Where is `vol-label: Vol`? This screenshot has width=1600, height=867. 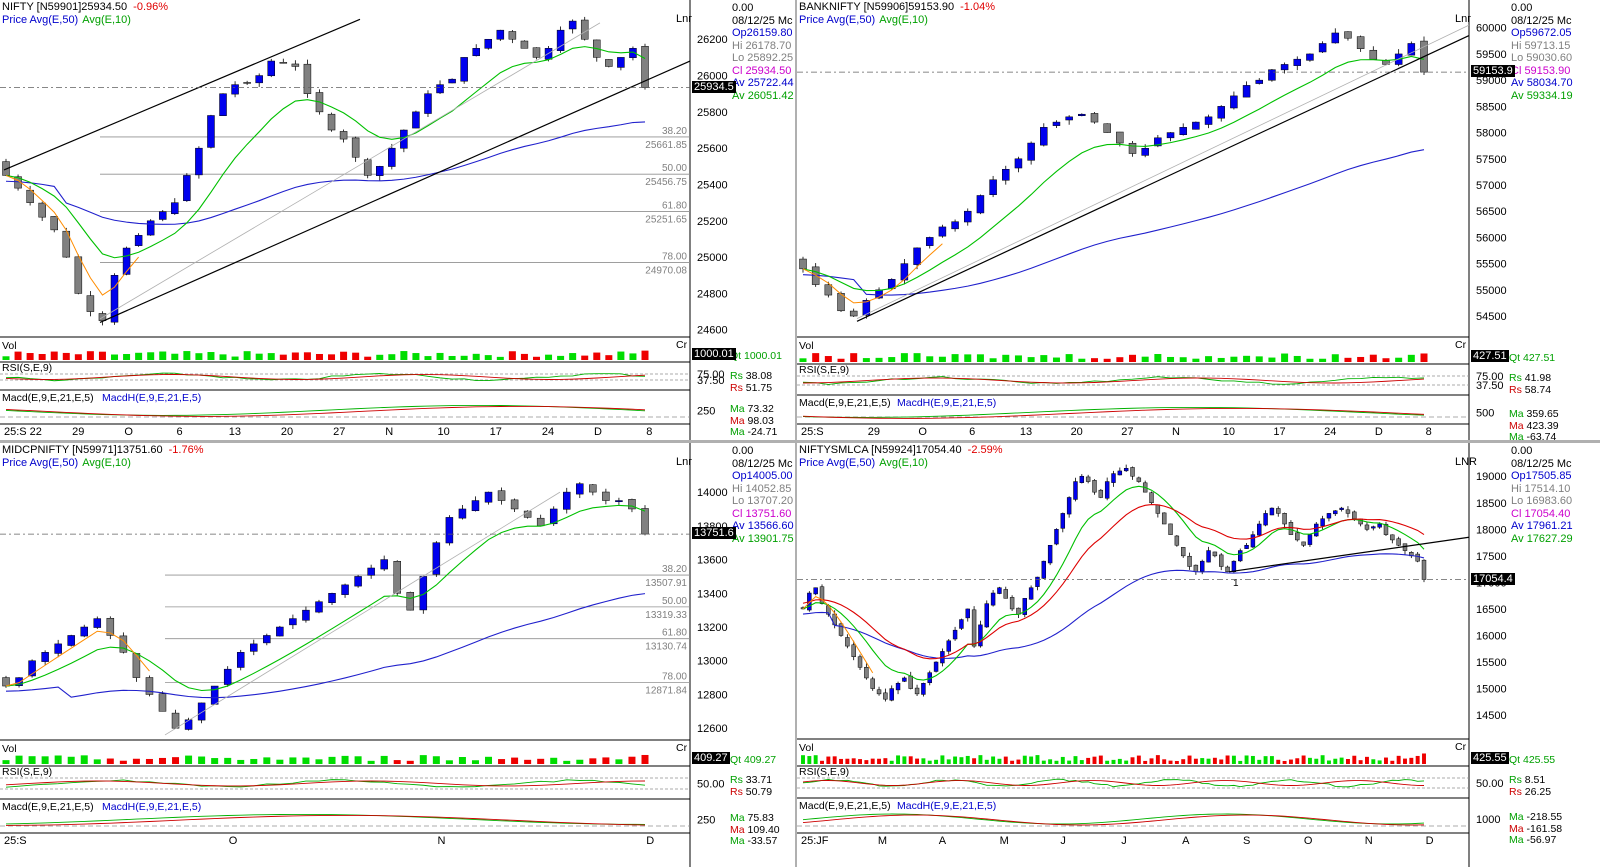 vol-label: Vol is located at coordinates (9, 749).